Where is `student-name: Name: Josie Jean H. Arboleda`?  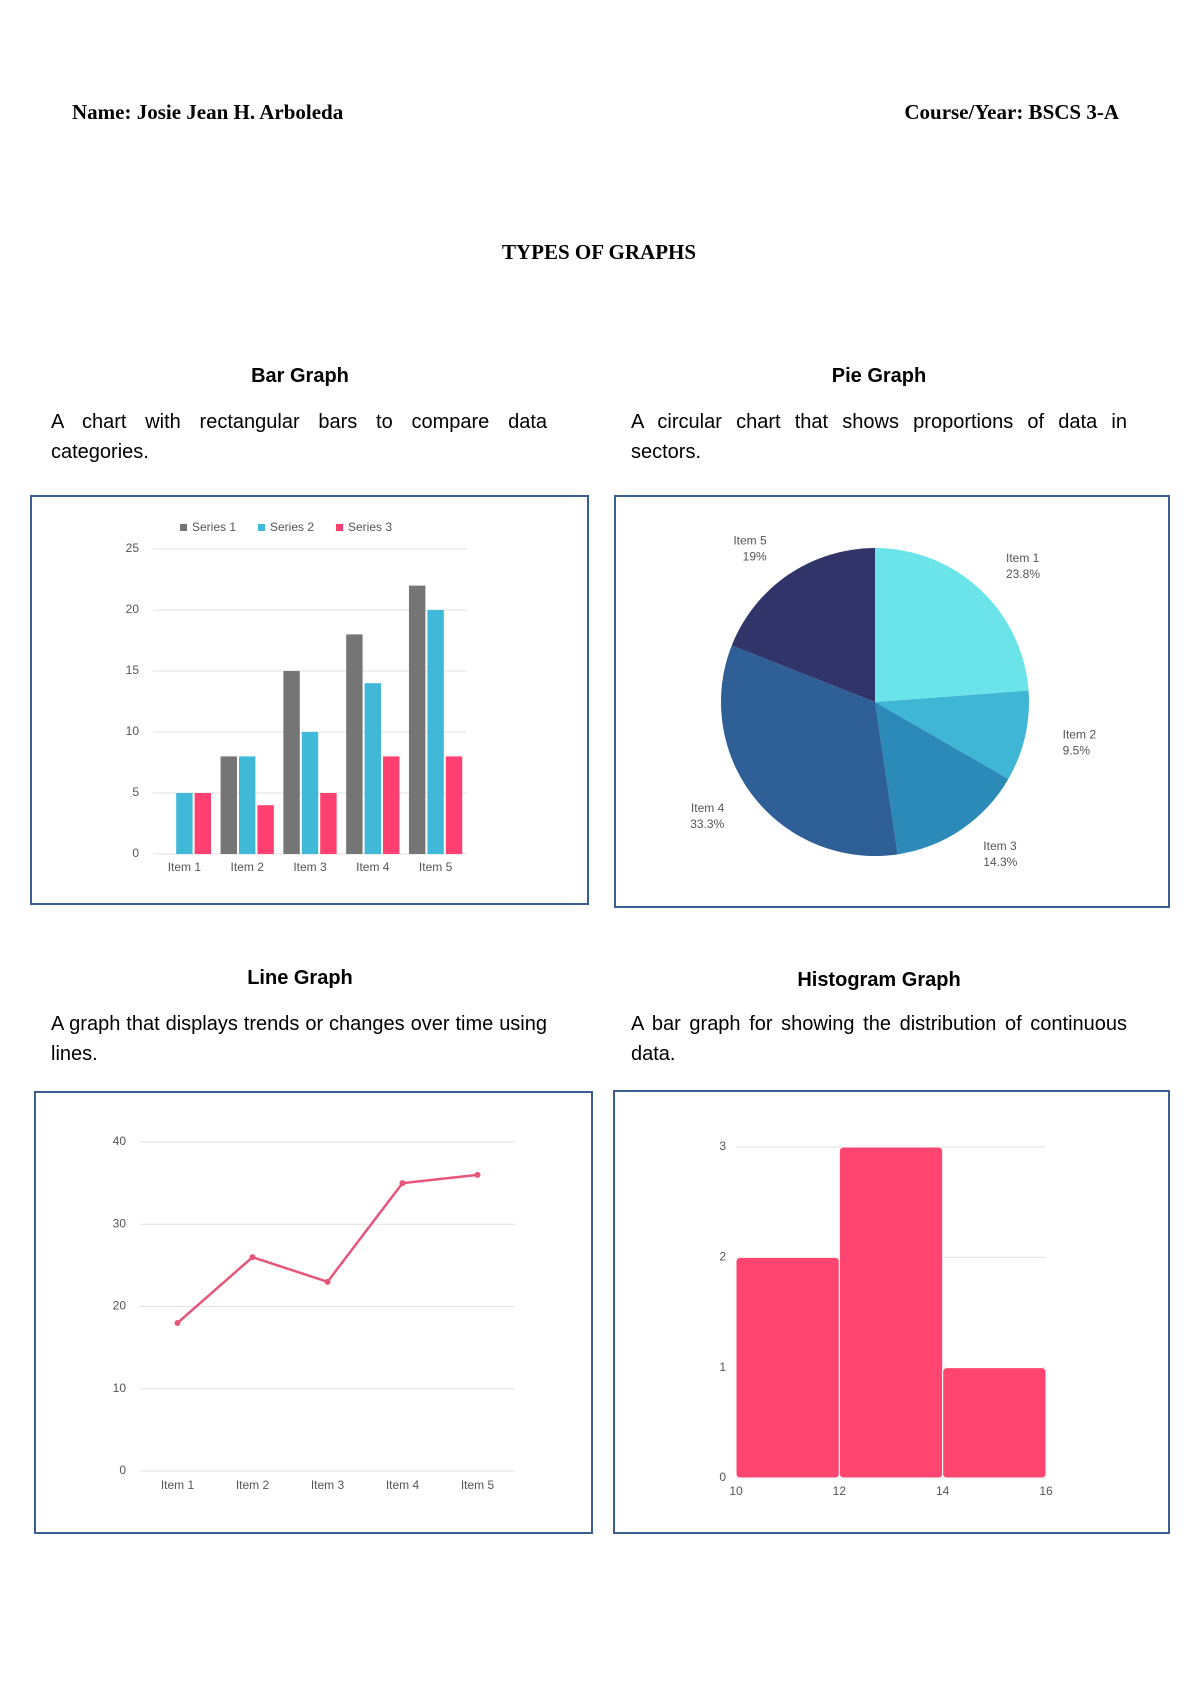
student-name: Name: Josie Jean H. Arboleda is located at coordinates (208, 112).